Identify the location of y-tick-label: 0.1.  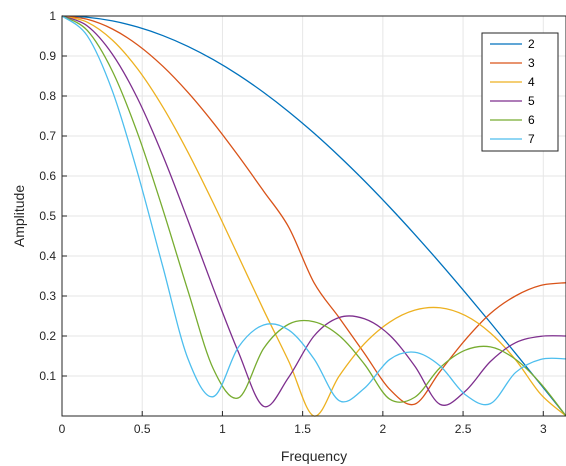
(47, 376).